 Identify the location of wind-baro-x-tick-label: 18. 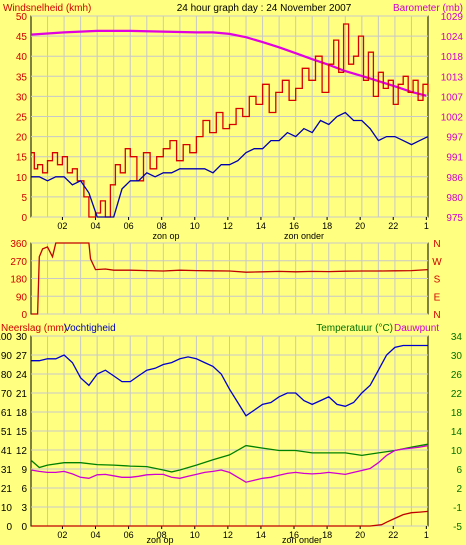
(327, 226).